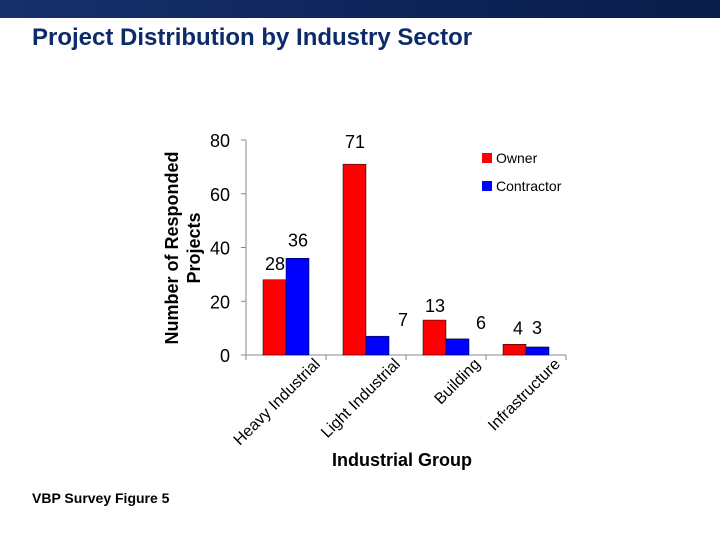 The width and height of the screenshot is (720, 540). I want to click on y-axis-title: Number of Responded Projects, so click(183, 247).